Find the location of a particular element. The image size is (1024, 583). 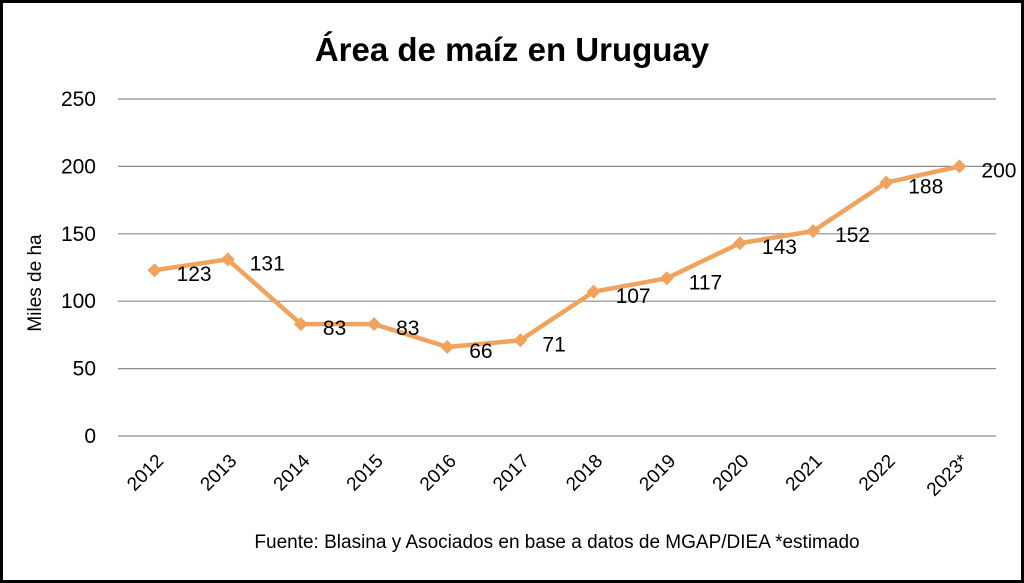

x-tick-label: 2023* is located at coordinates (948, 475).